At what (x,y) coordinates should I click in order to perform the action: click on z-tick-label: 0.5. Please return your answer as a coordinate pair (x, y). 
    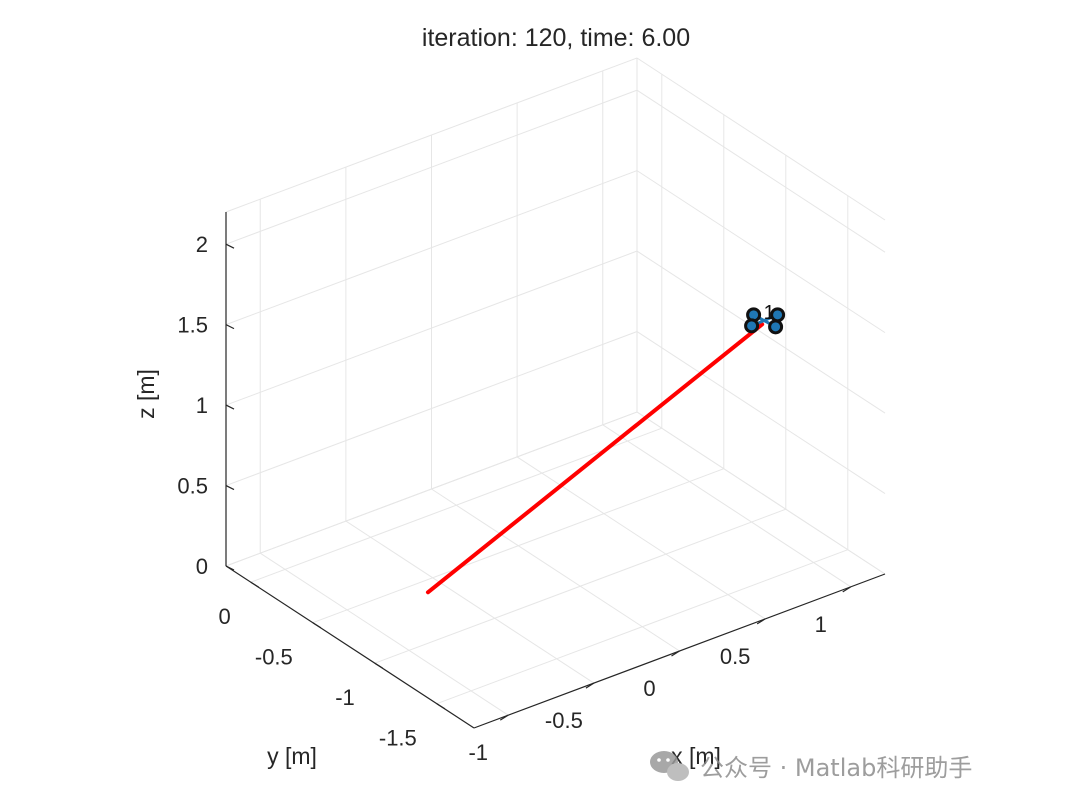
    Looking at the image, I should click on (192, 486).